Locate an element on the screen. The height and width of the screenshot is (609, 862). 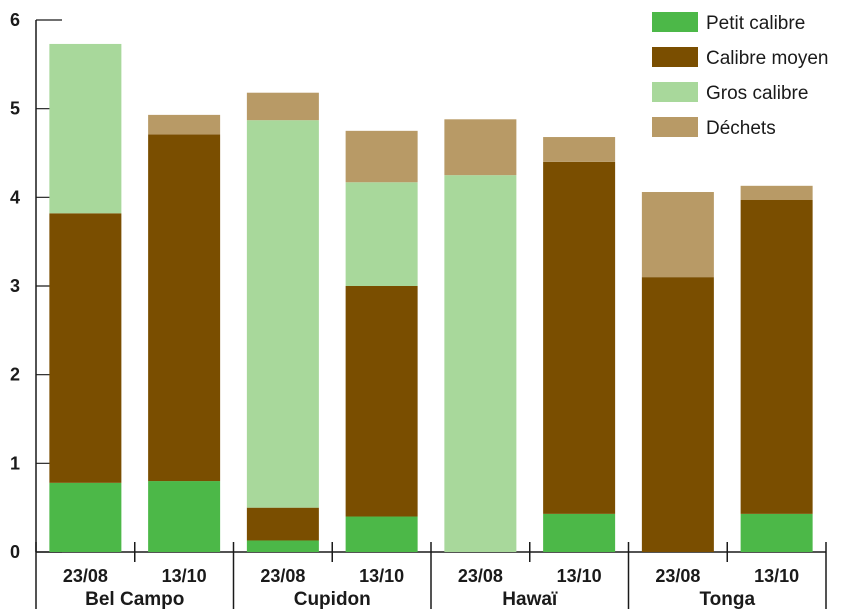
legend-item: Gros calibre is located at coordinates (730, 93).